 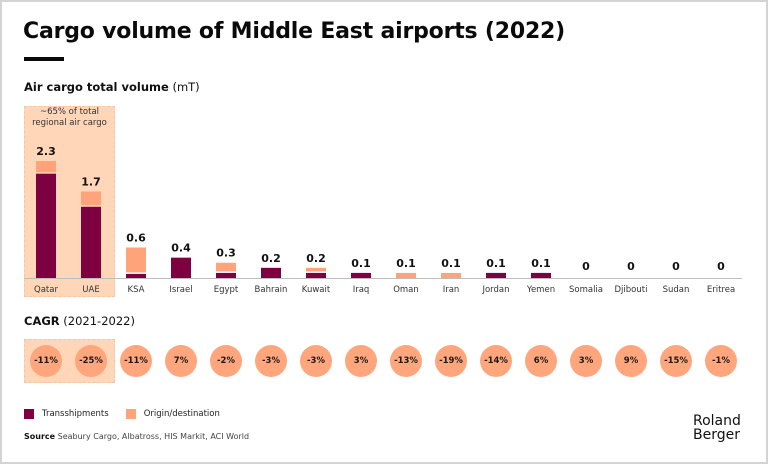 What do you see at coordinates (496, 263) in the screenshot?
I see `value-label-jordan: 0.1` at bounding box center [496, 263].